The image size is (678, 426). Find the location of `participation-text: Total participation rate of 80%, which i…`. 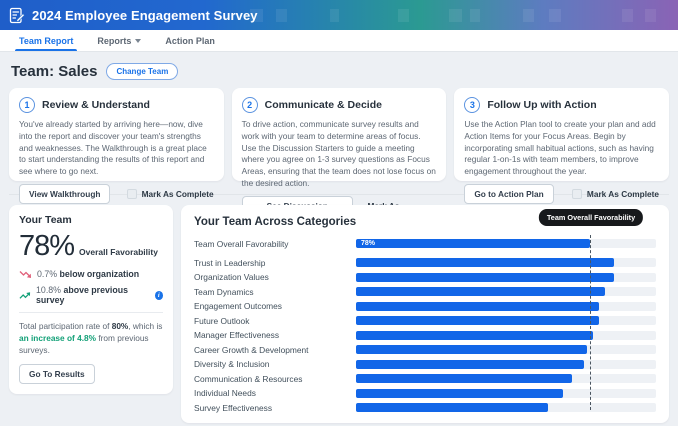

participation-text: Total participation rate of 80%, which i… is located at coordinates (91, 338).